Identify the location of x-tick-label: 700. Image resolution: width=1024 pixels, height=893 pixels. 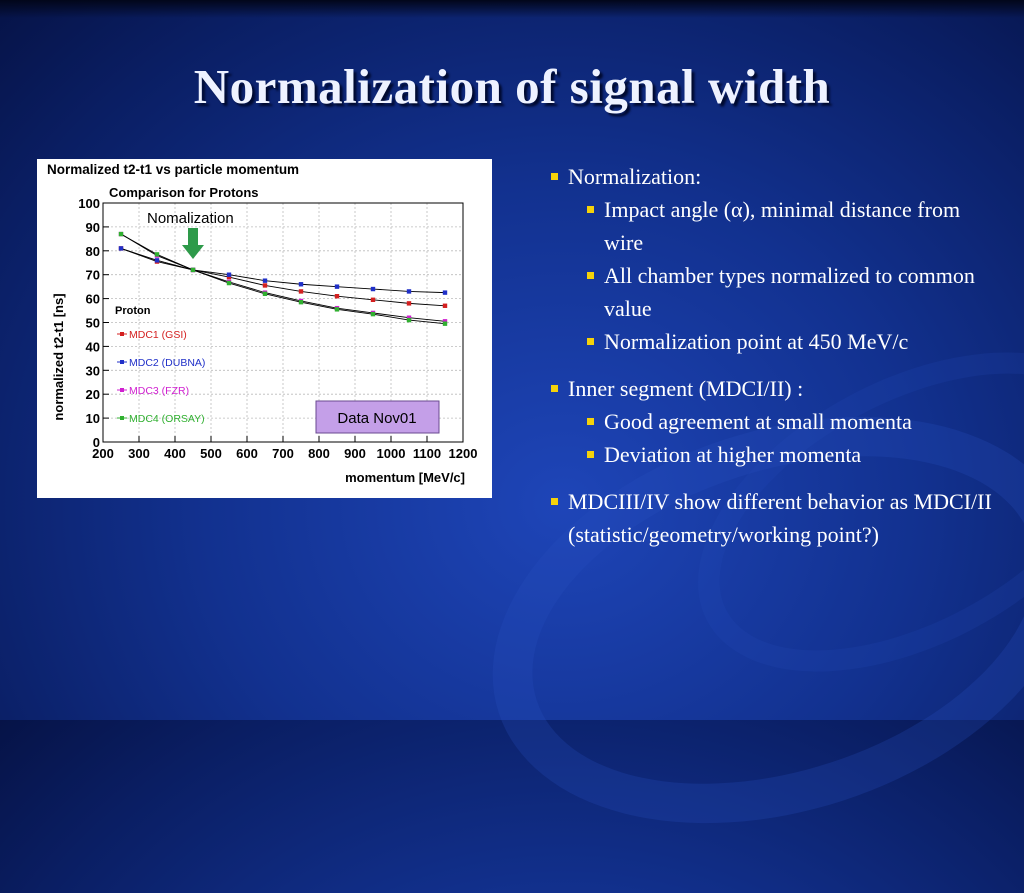
(283, 453).